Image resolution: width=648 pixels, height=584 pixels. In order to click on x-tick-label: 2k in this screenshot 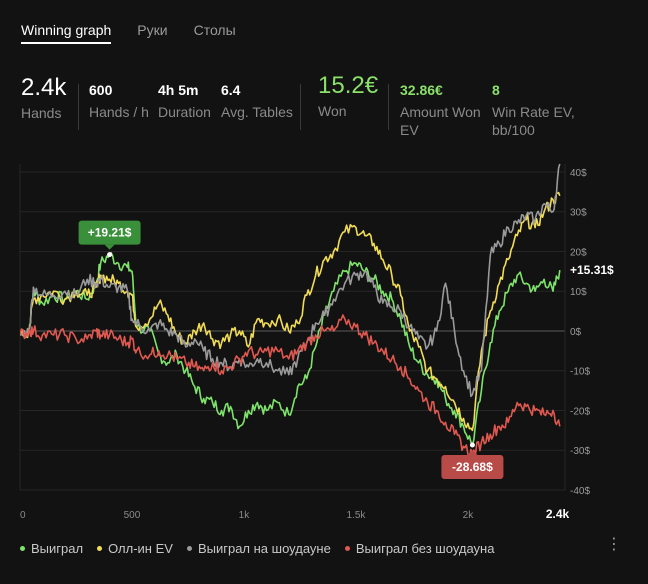, I will do `click(469, 515)`.